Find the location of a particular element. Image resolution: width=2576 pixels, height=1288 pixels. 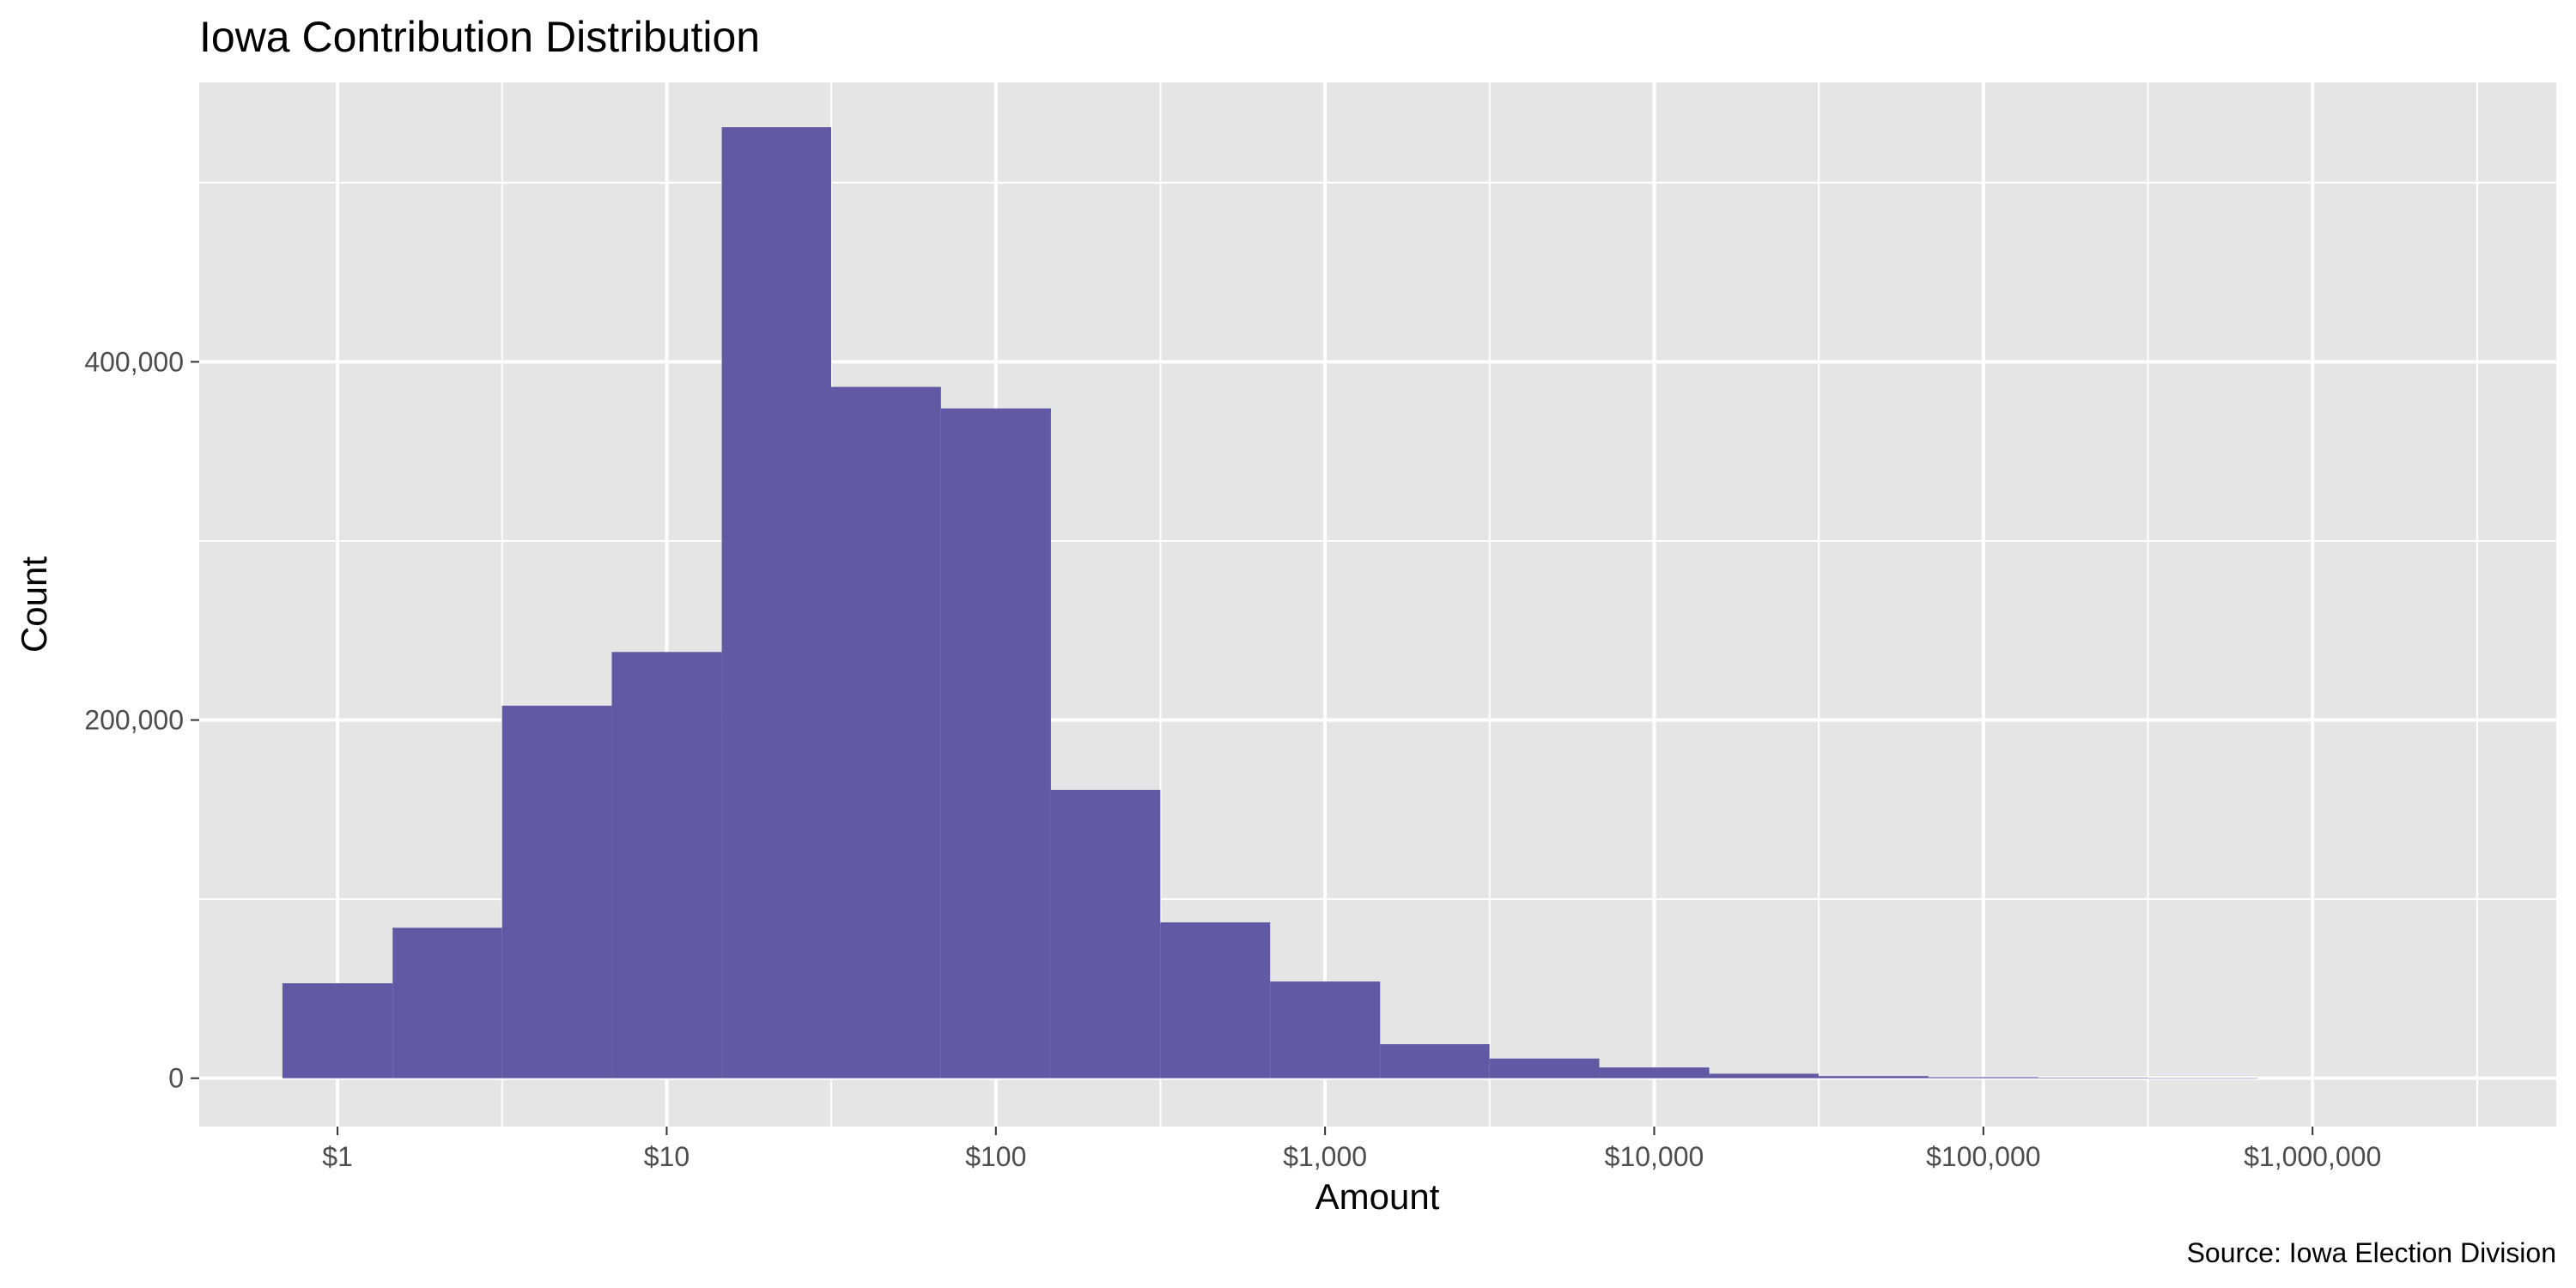

chart-caption: Source: Iowa Election Division is located at coordinates (2371, 1252).